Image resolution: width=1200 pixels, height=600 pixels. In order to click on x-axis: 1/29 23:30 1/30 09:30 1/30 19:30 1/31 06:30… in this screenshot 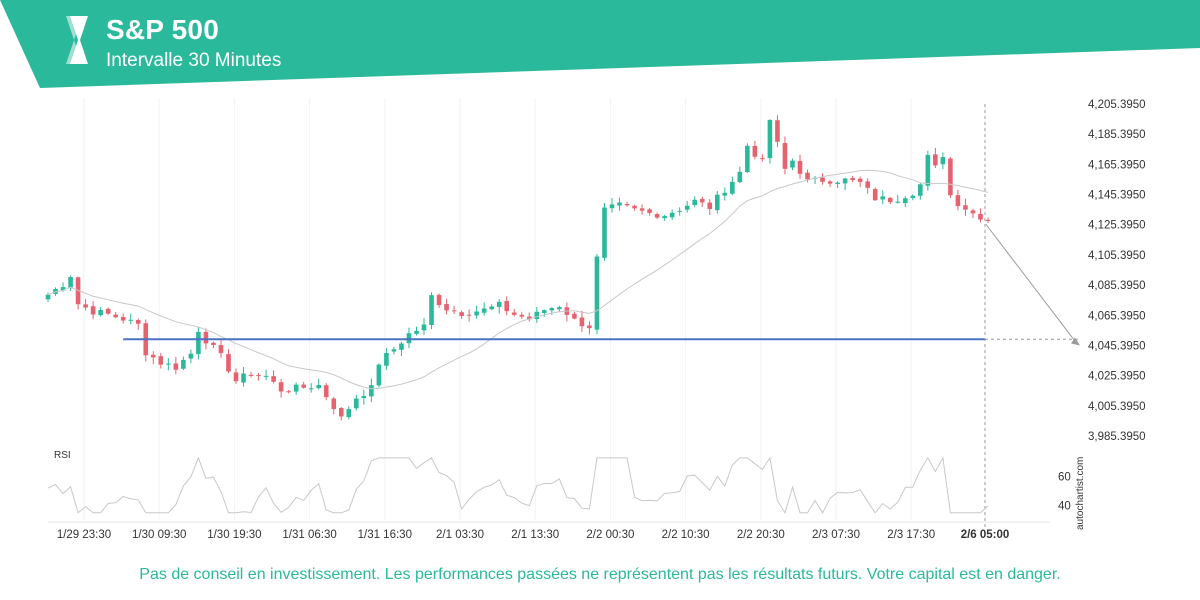, I will do `click(549, 531)`.